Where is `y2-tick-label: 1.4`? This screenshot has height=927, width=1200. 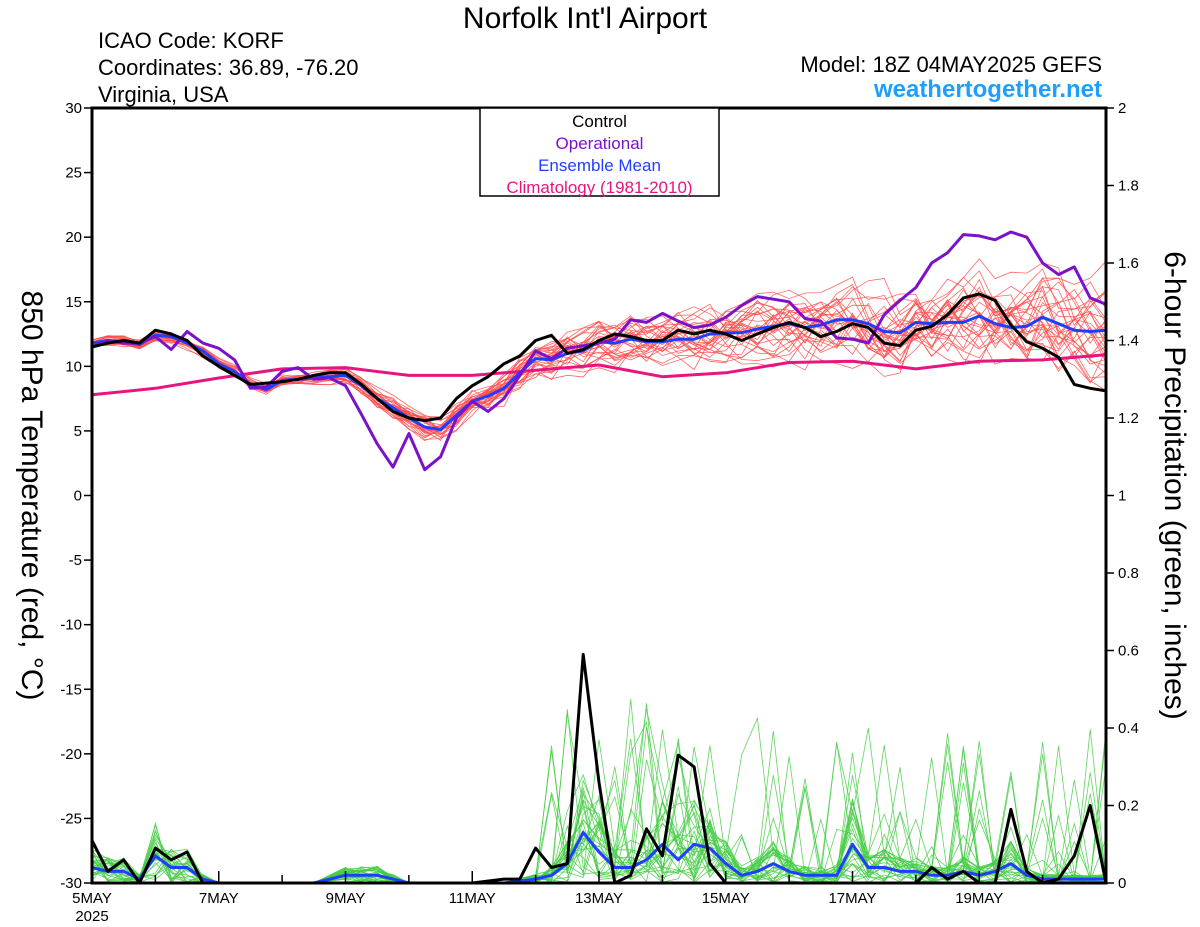 y2-tick-label: 1.4 is located at coordinates (1128, 341).